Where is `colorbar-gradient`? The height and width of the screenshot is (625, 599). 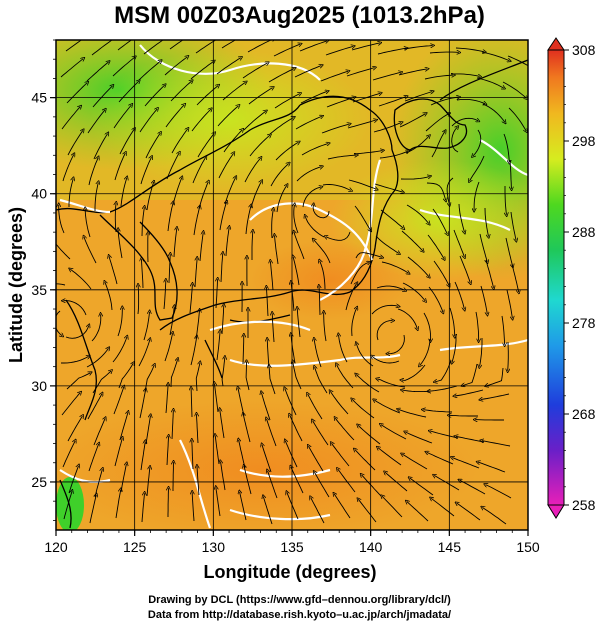
colorbar-gradient is located at coordinates (556, 277).